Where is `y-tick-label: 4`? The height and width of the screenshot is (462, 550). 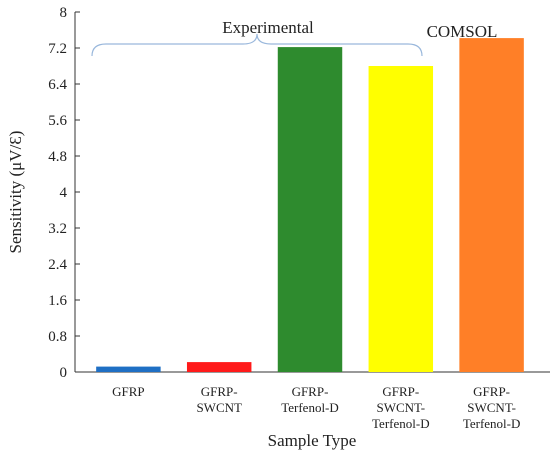 y-tick-label: 4 is located at coordinates (64, 193).